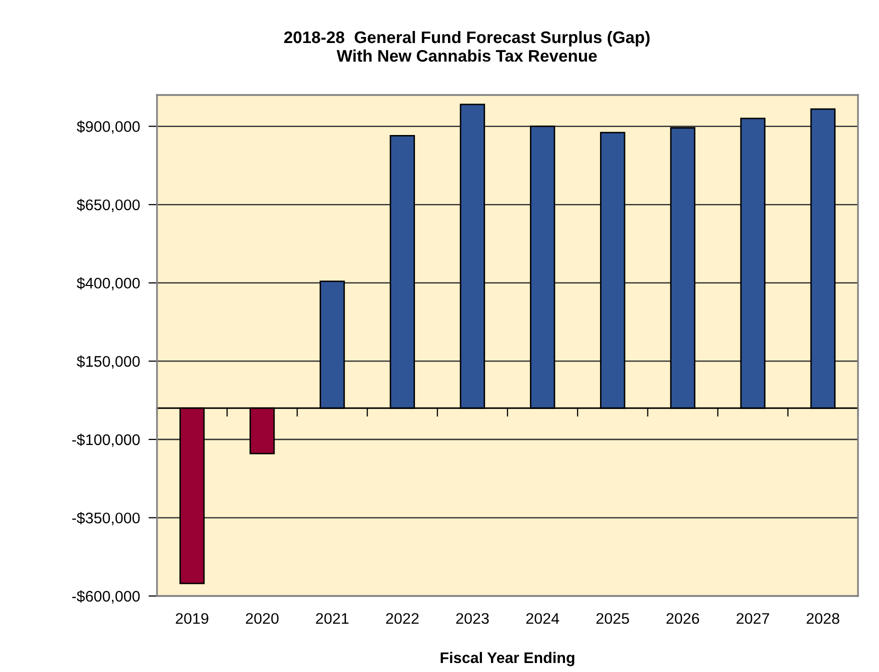 The height and width of the screenshot is (672, 879). What do you see at coordinates (108, 127) in the screenshot?
I see `y-tick-label: $900,000` at bounding box center [108, 127].